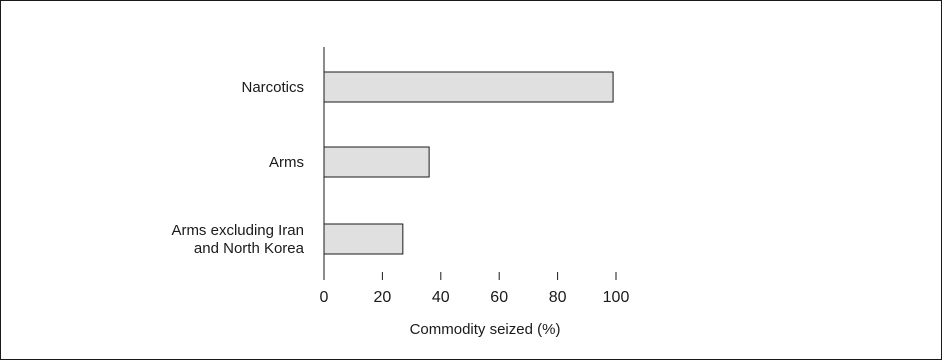  I want to click on x-tick-label: 40, so click(441, 297).